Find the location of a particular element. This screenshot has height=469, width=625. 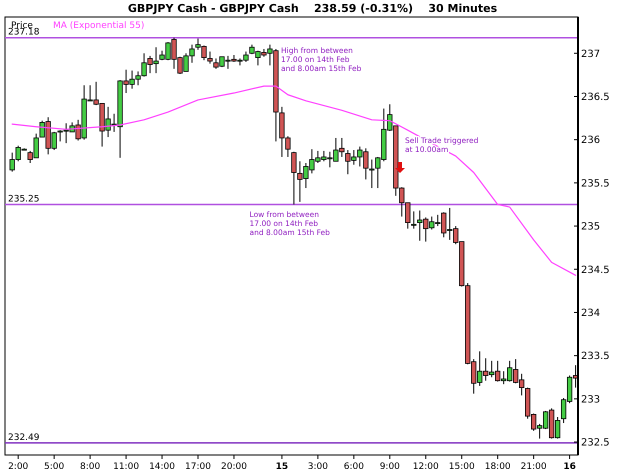

x-tick-label: 9:00 is located at coordinates (390, 465).